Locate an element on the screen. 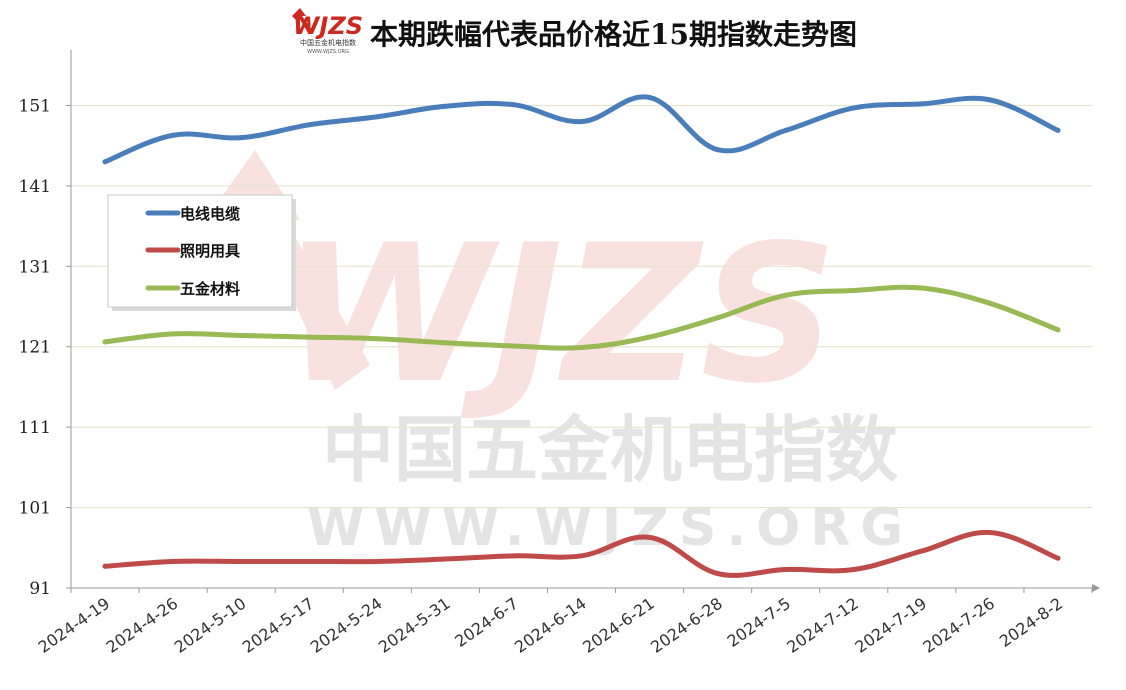 This screenshot has width=1126, height=690. logo: WJZS 中国五金机电指数 WWW.WJZS.ORG is located at coordinates (327, 31).